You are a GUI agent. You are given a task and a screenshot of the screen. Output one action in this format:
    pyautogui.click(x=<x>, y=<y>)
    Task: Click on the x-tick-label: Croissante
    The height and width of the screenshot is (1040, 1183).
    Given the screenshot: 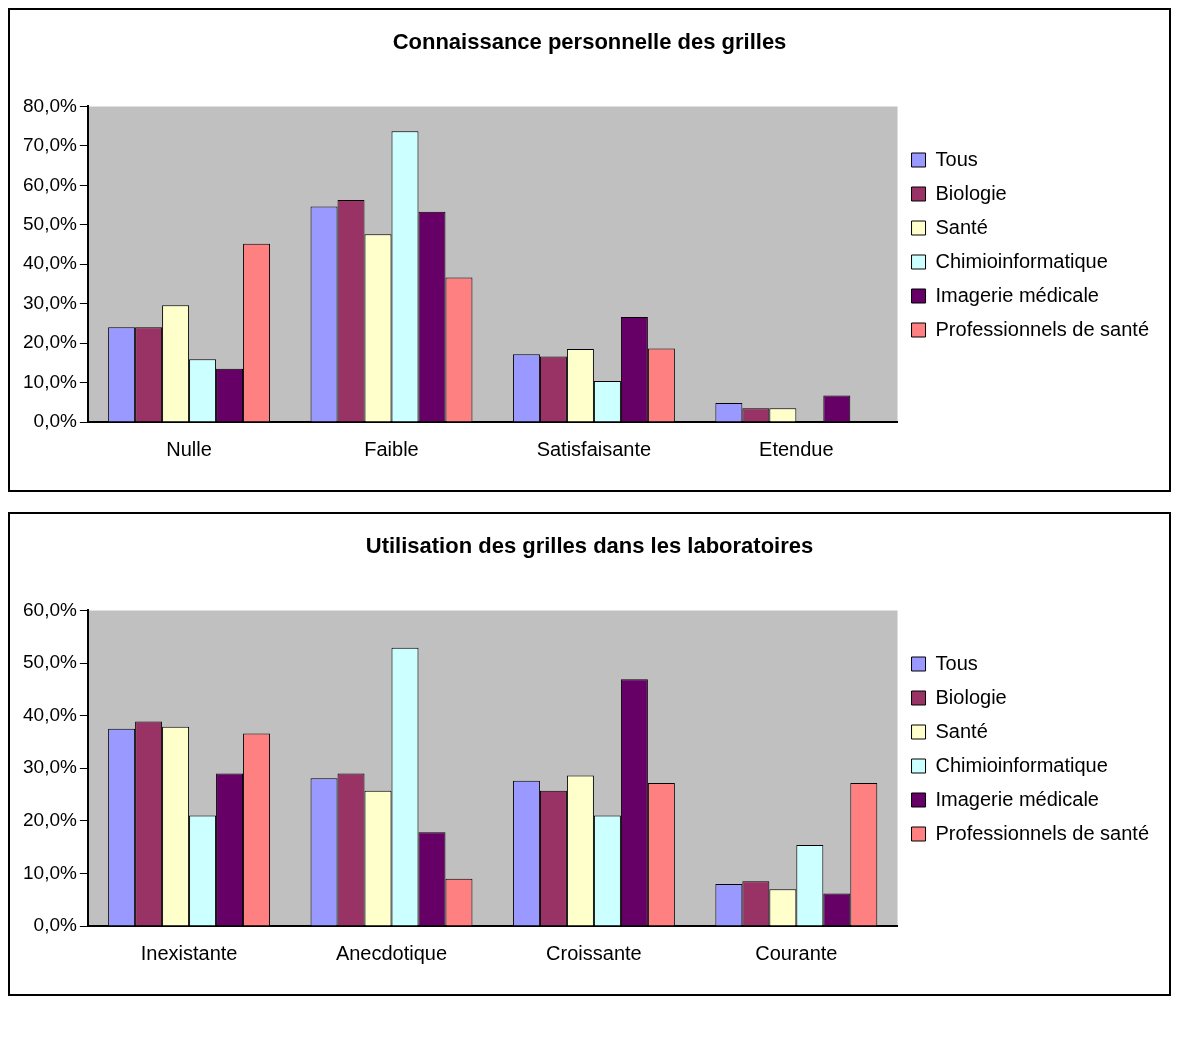 What is the action you would take?
    pyautogui.click(x=594, y=952)
    